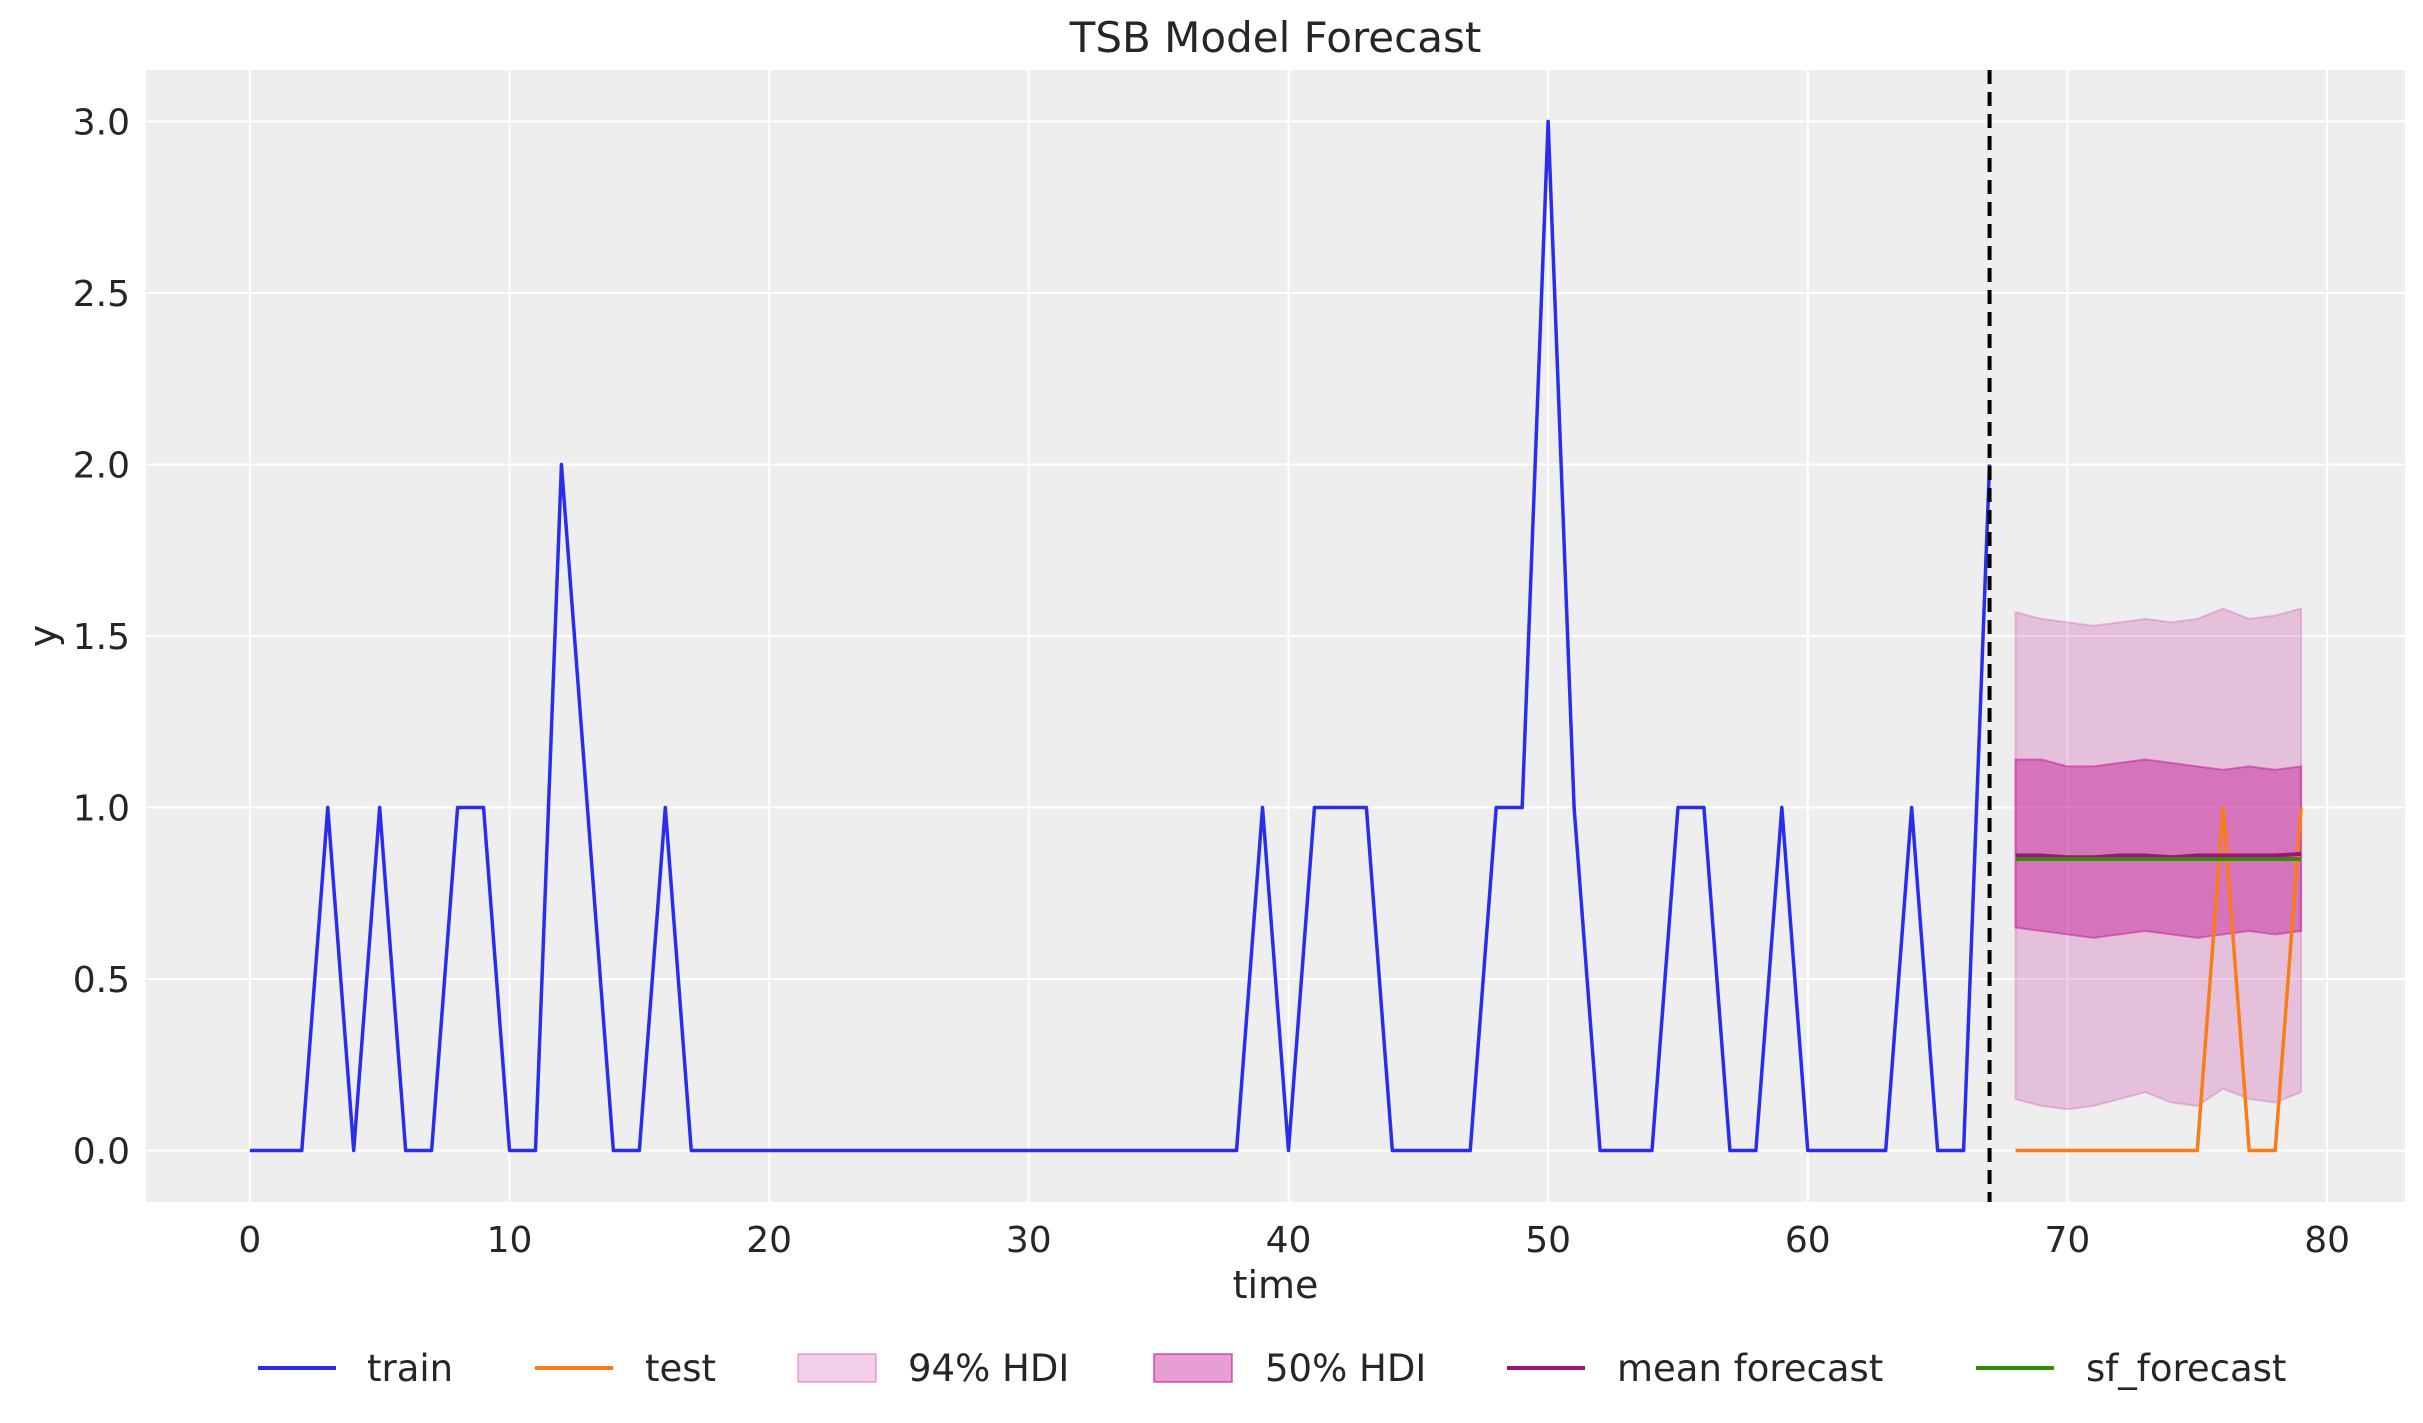 This screenshot has width=2423, height=1423. What do you see at coordinates (1276, 1285) in the screenshot?
I see `x-axis-label: time` at bounding box center [1276, 1285].